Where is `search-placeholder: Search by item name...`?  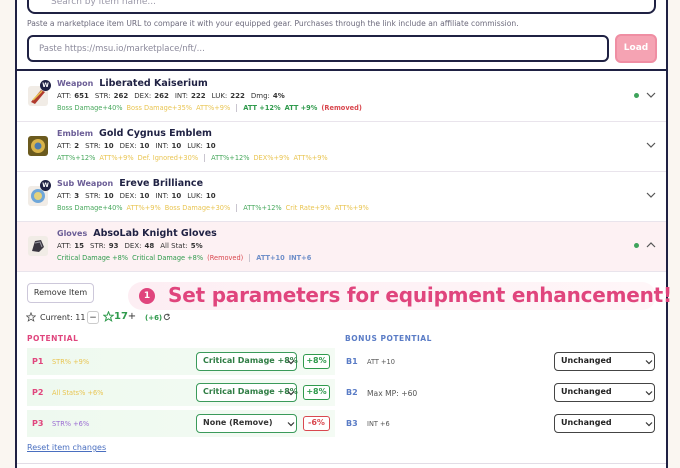
search-placeholder: Search by item name... is located at coordinates (103, 3).